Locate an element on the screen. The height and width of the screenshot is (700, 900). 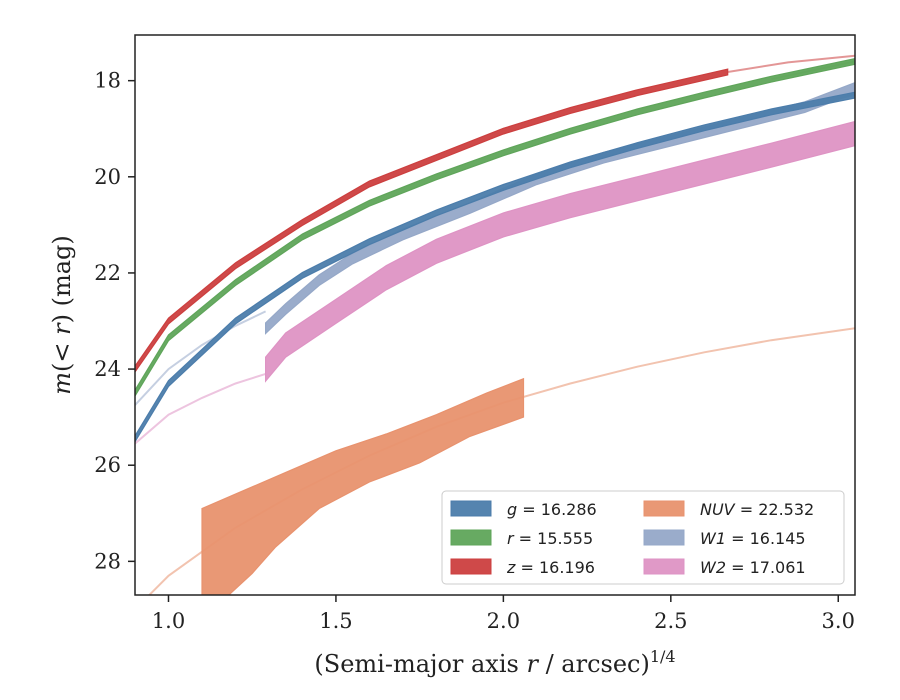
series-nuv-band is located at coordinates (363, 486).